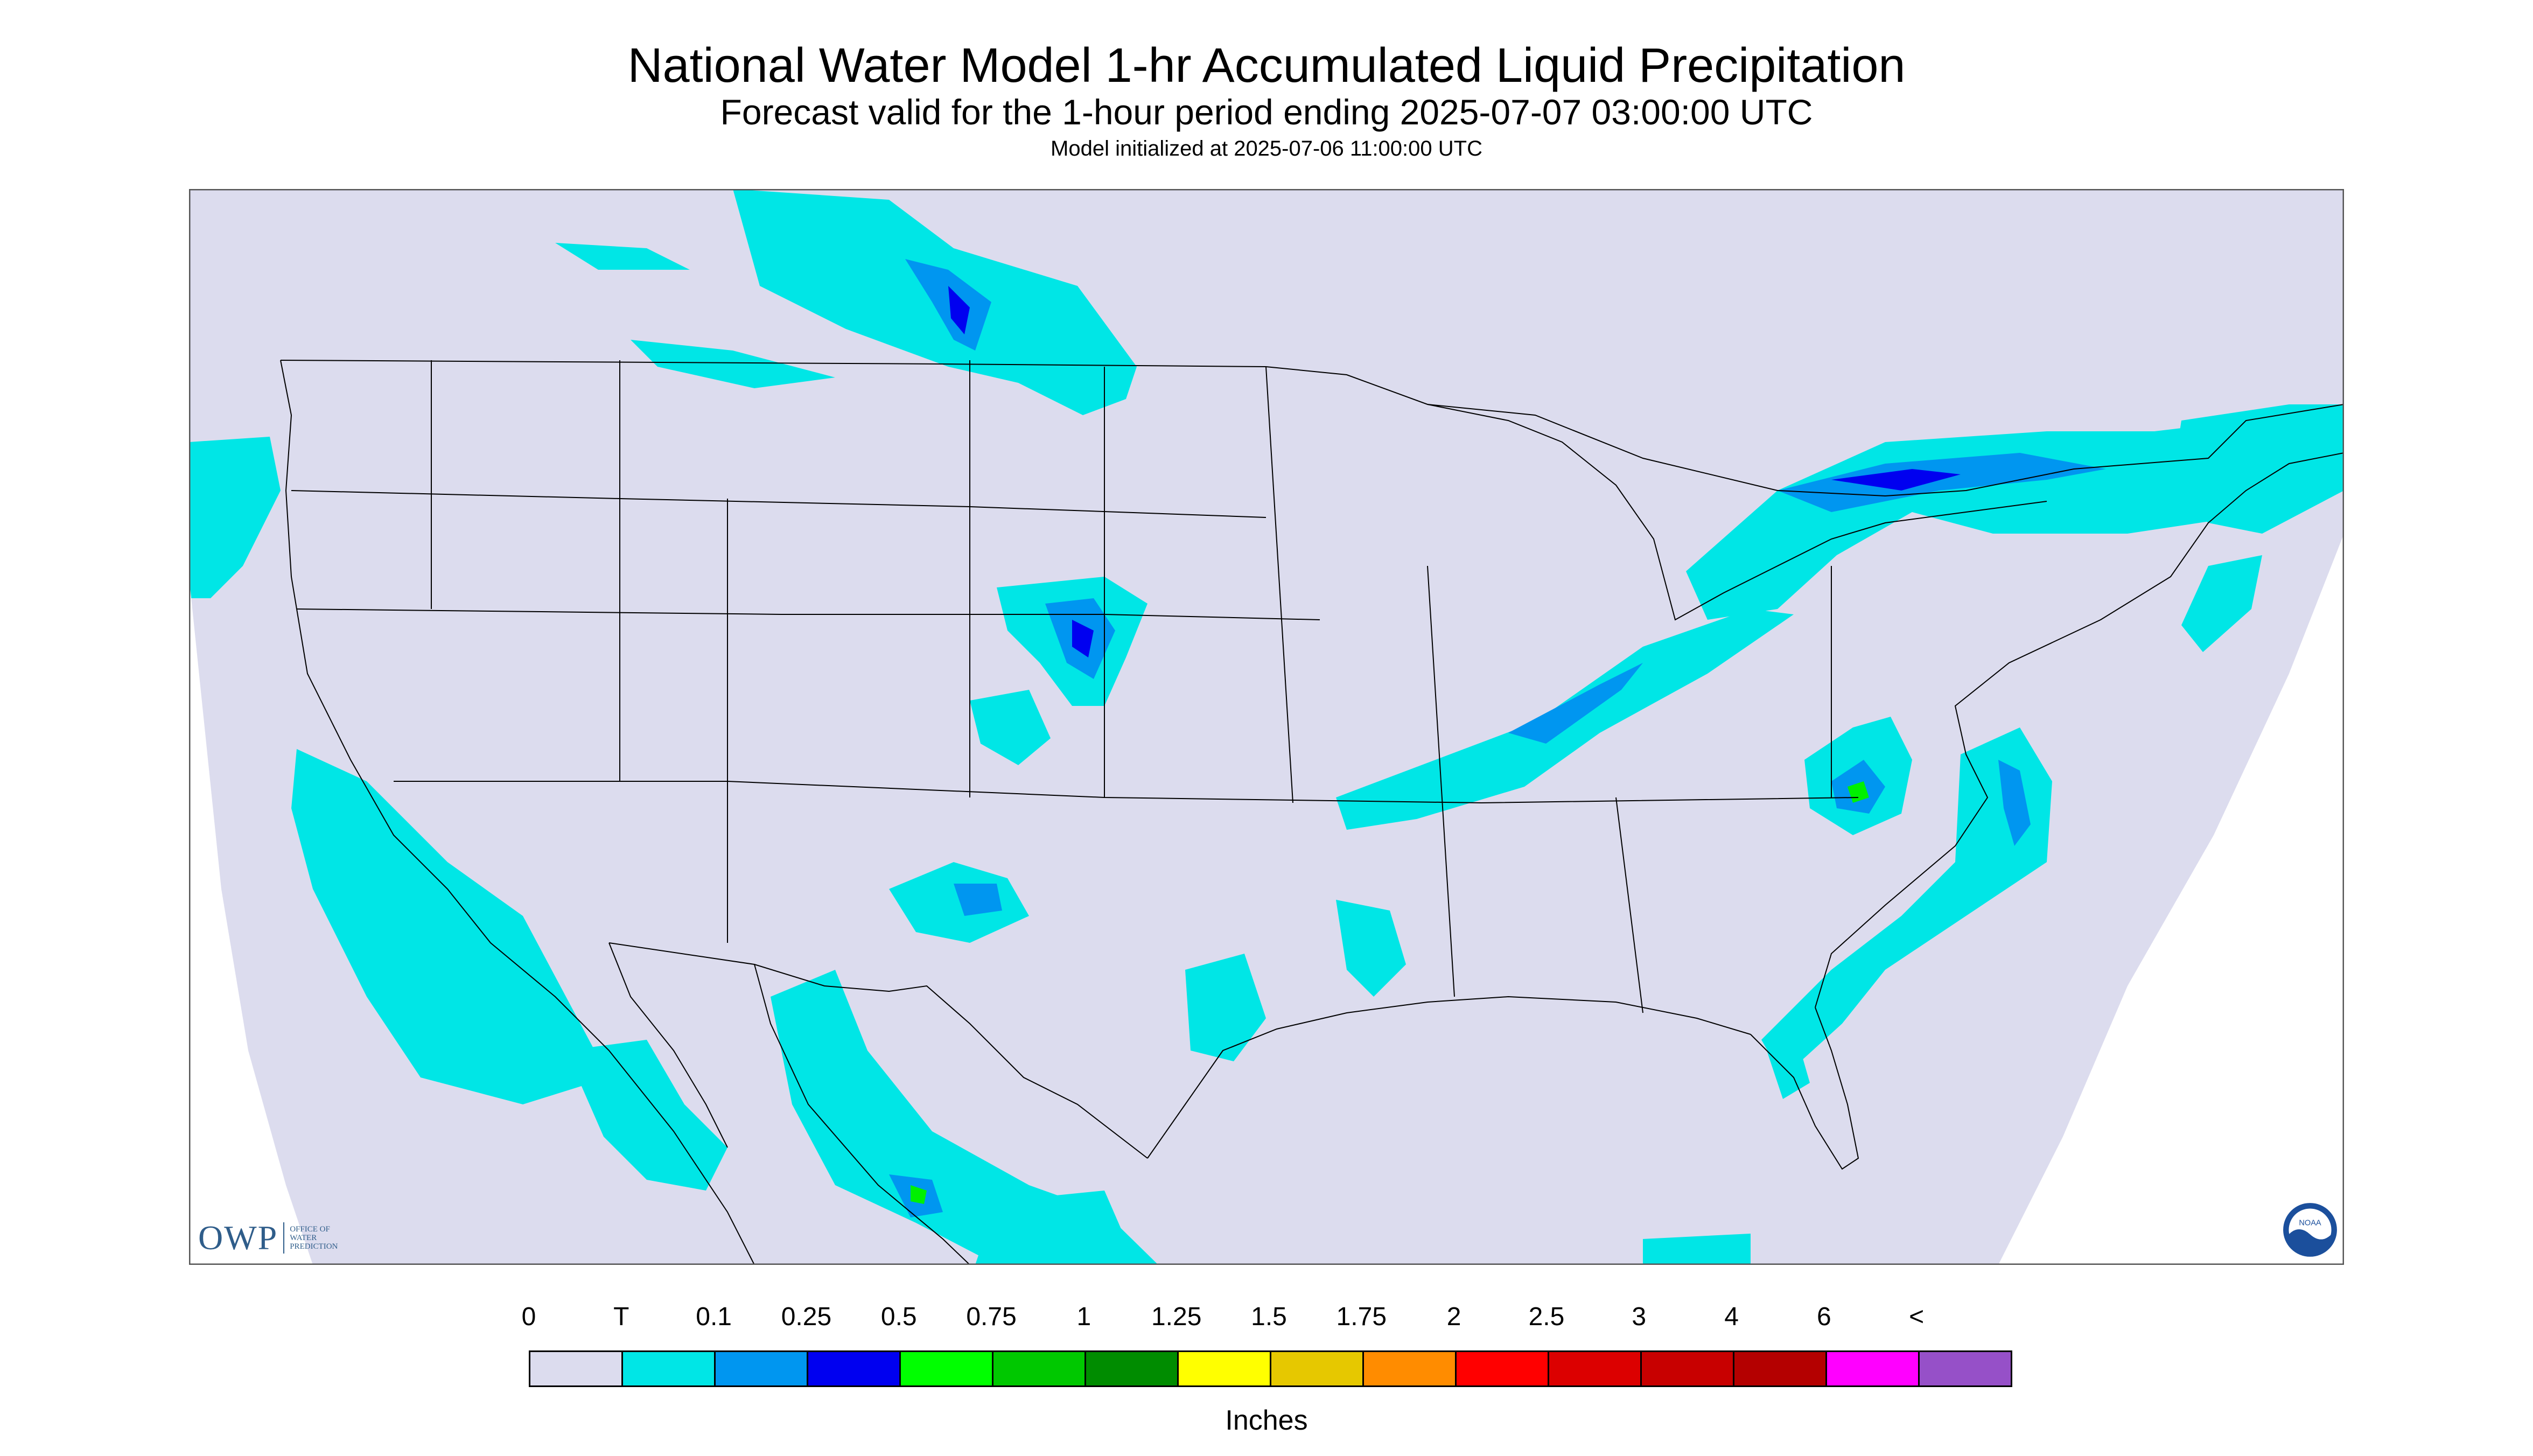 This screenshot has width=2533, height=1456. Describe the element at coordinates (621, 1317) in the screenshot. I see `legend-label: T` at that location.